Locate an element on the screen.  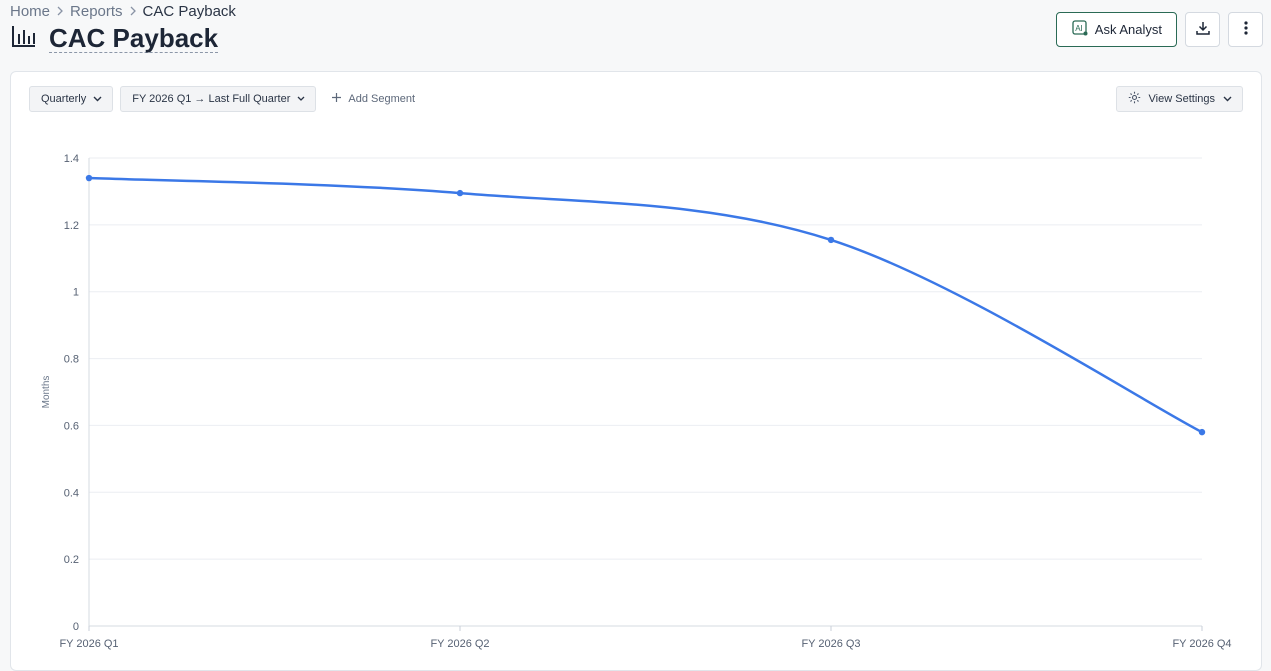
x-tick-label: FY 2026 Q4 is located at coordinates (1201, 644).